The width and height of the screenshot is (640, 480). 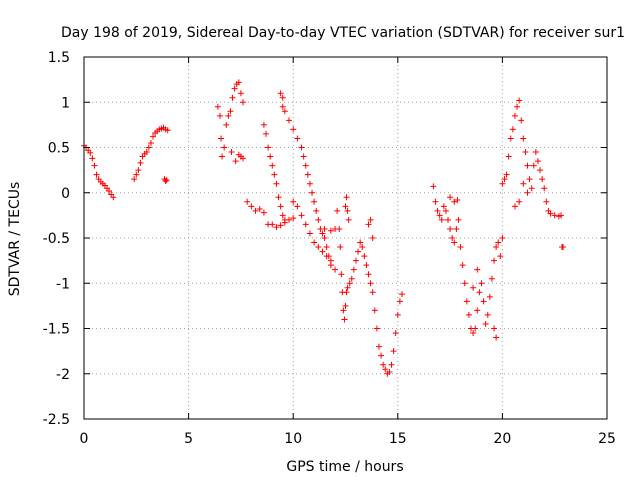 I want to click on x-tick-label: 5, so click(x=188, y=439).